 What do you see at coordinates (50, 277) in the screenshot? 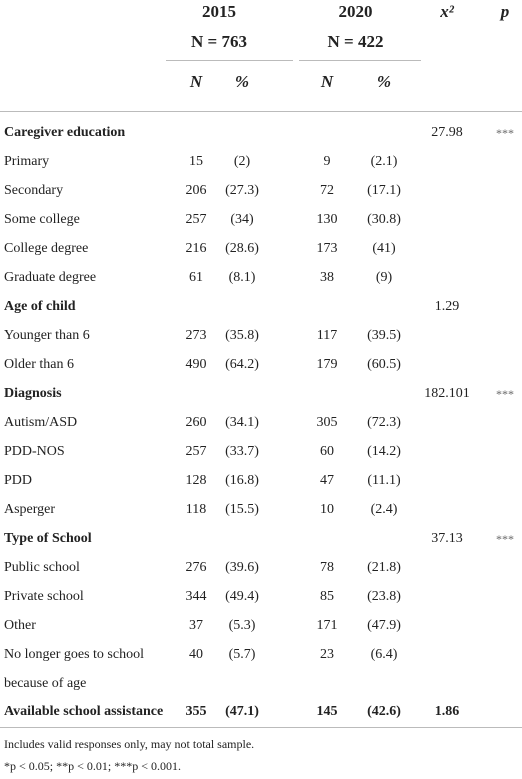
I see `row-label: Graduate degree` at bounding box center [50, 277].